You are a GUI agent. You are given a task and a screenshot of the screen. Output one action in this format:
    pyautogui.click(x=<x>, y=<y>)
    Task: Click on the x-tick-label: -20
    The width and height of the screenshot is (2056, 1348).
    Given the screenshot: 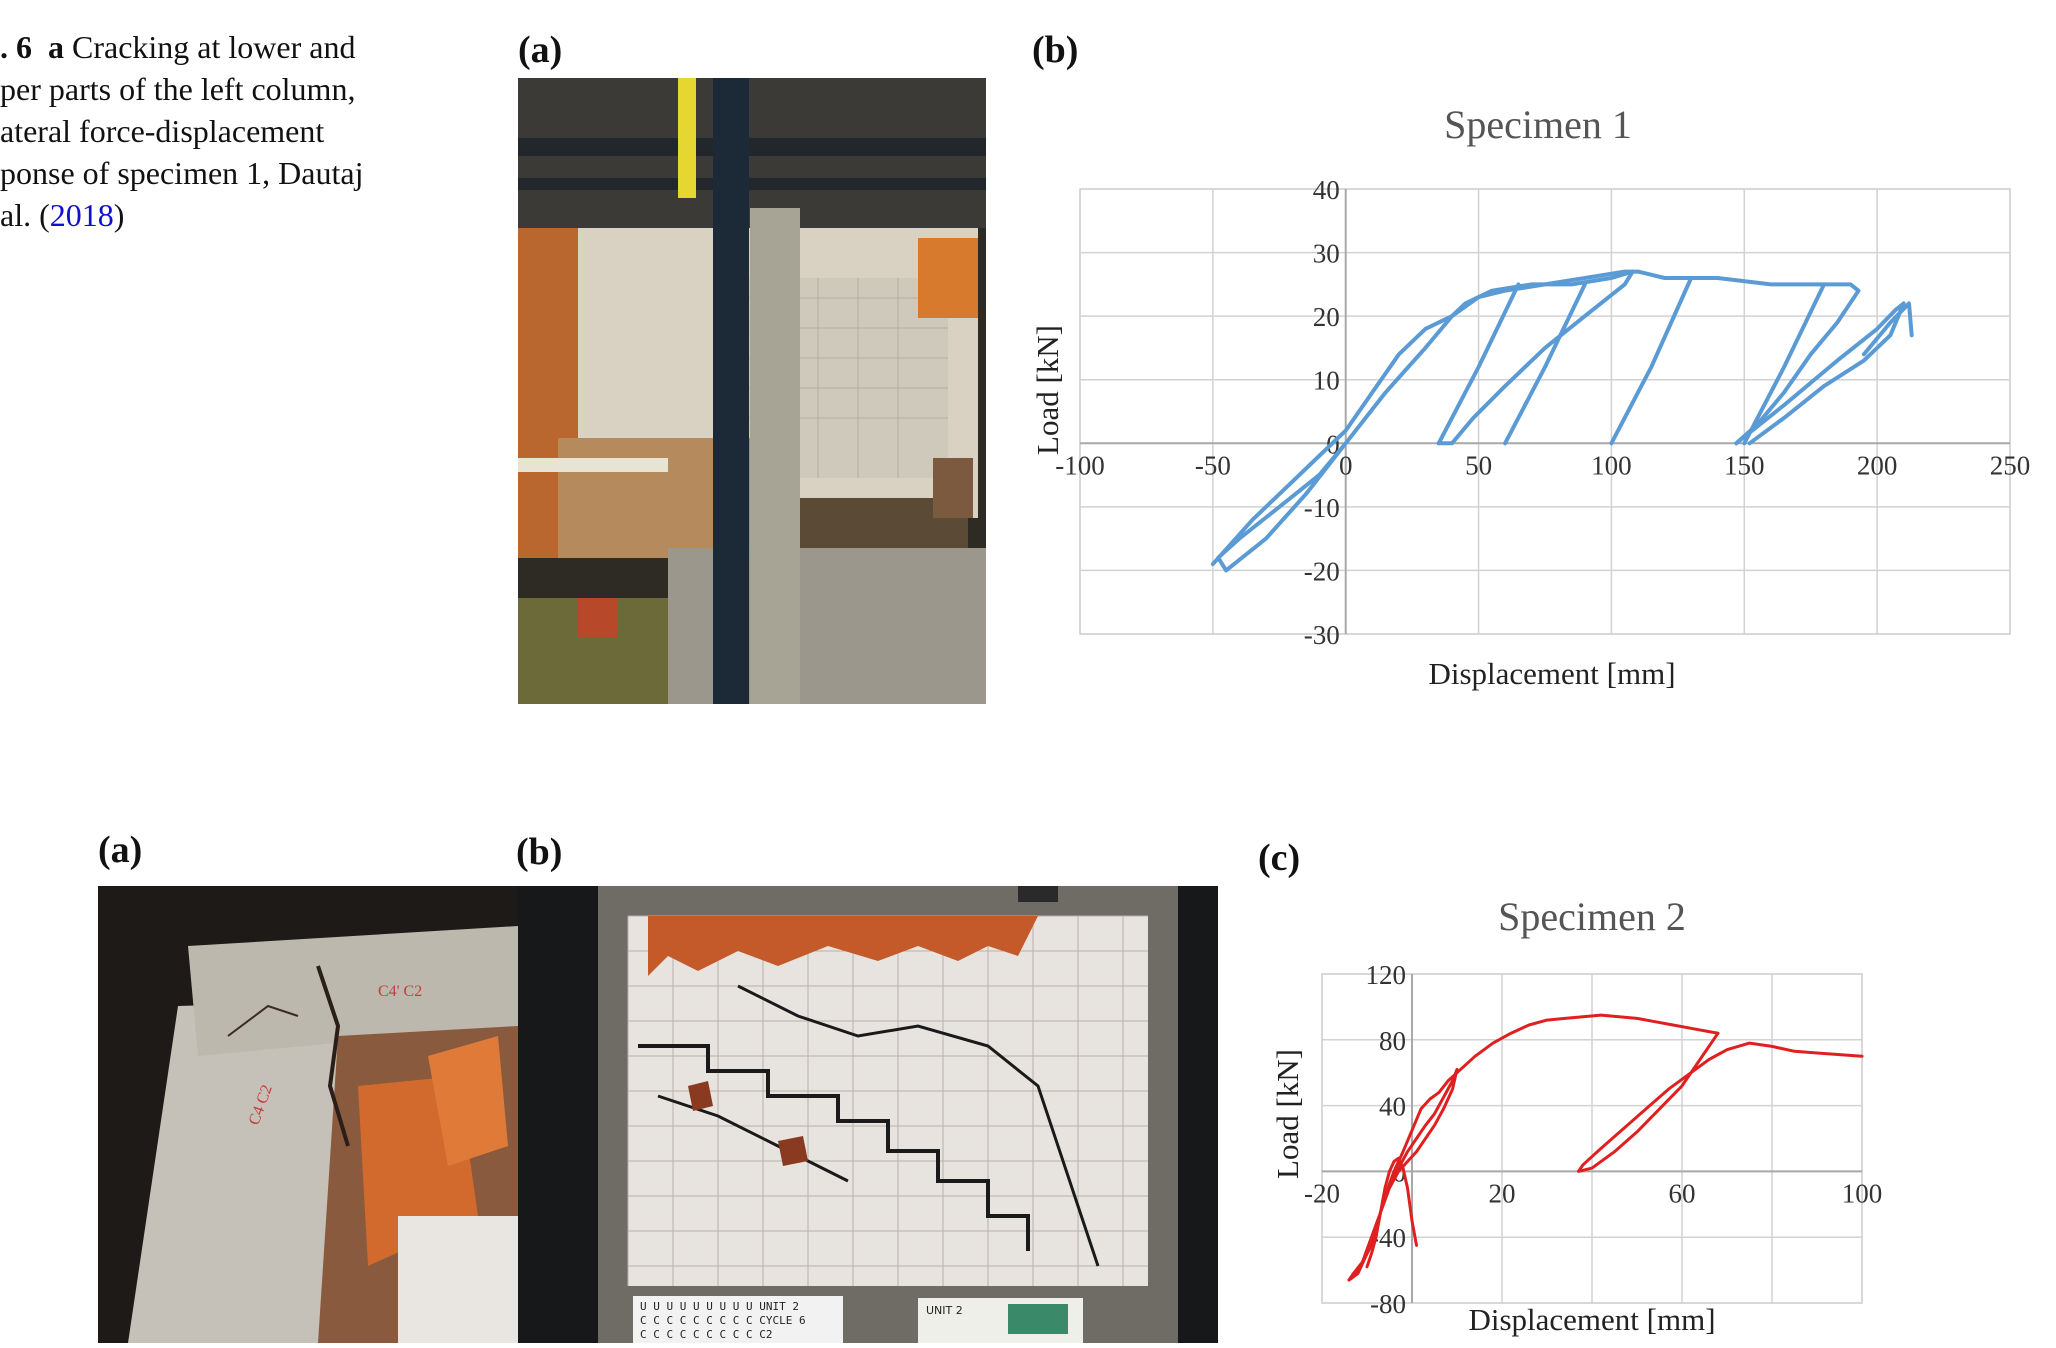 What is the action you would take?
    pyautogui.click(x=1322, y=1193)
    